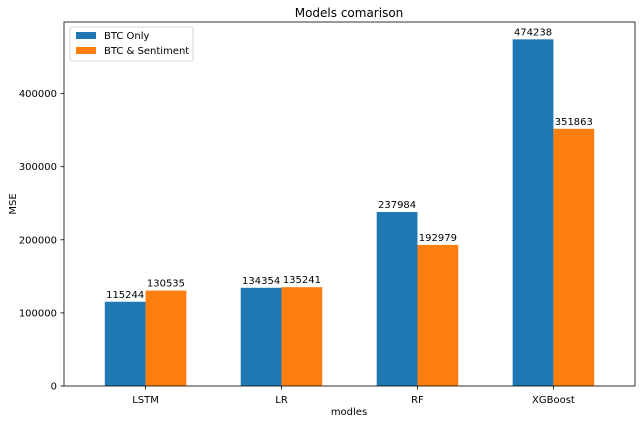  I want to click on x-axis-title: modles, so click(349, 412).